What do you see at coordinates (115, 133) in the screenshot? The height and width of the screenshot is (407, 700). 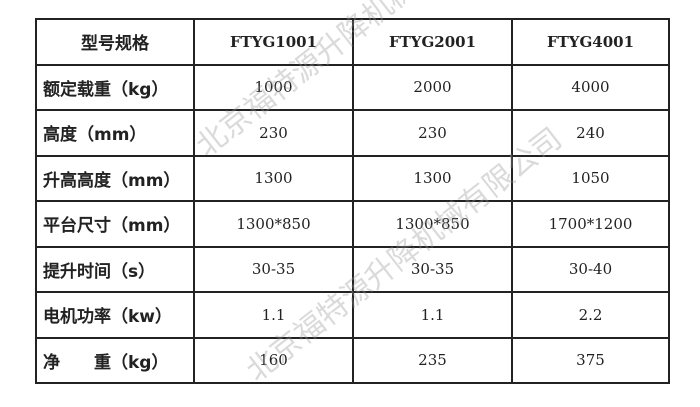 I see `row-label-cell: 高度（mm）` at bounding box center [115, 133].